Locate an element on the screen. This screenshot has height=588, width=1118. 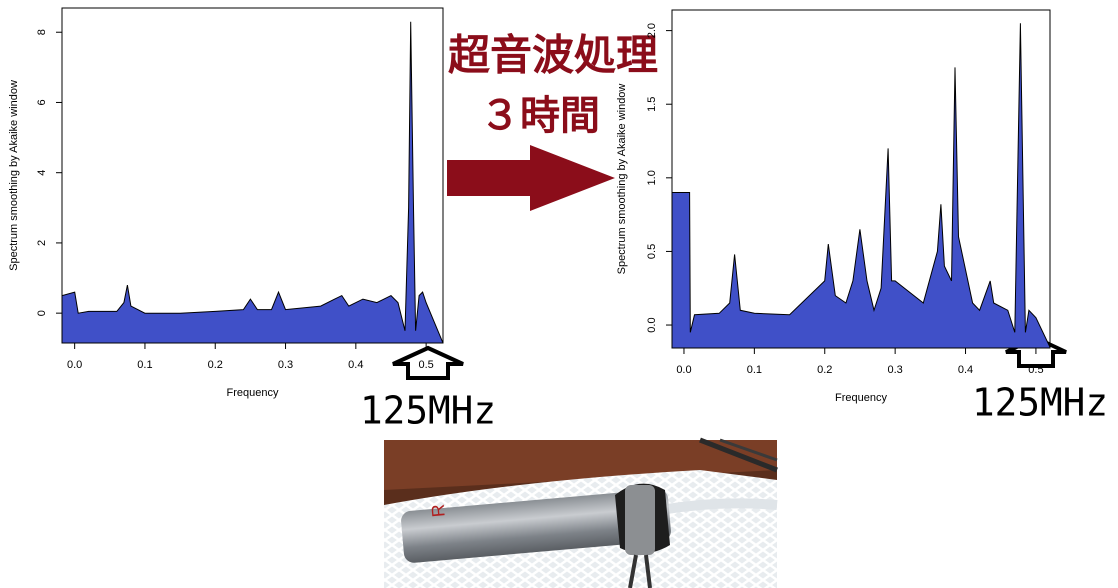
y-tick-label: 0.5 is located at coordinates (652, 251).